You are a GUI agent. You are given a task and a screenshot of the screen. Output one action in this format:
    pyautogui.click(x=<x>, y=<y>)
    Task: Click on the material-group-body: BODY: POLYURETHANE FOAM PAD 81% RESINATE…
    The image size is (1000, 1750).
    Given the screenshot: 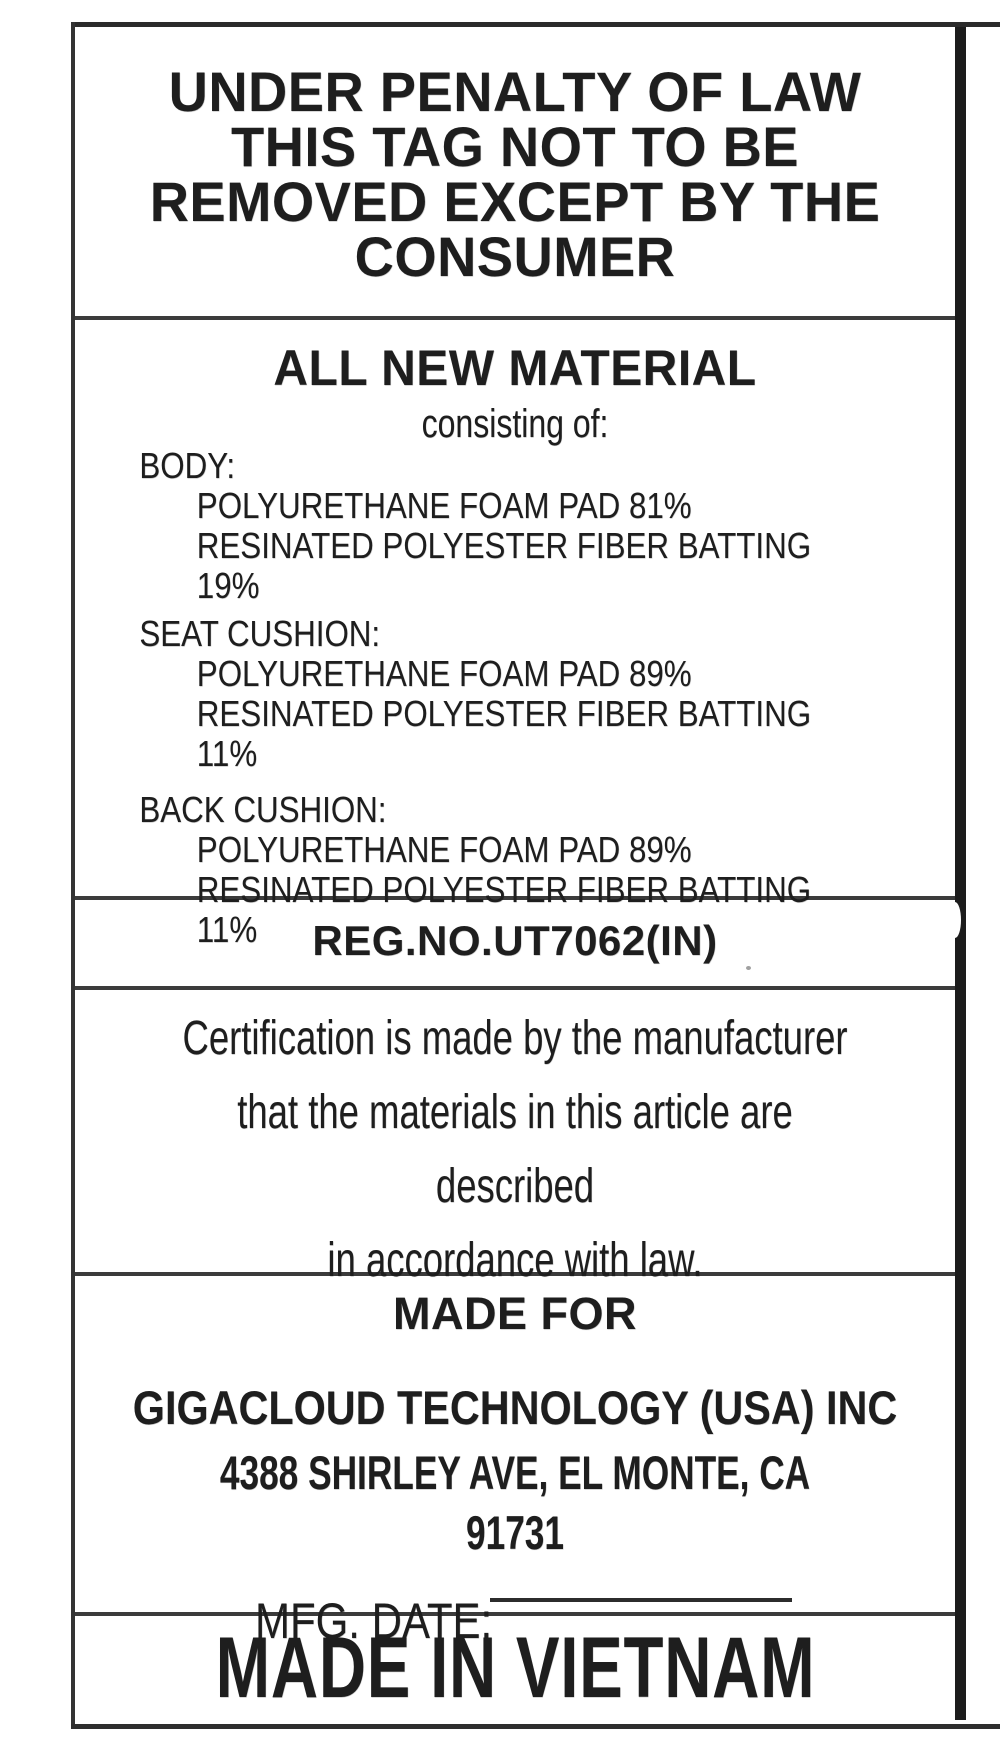 What is the action you would take?
    pyautogui.click(x=515, y=526)
    